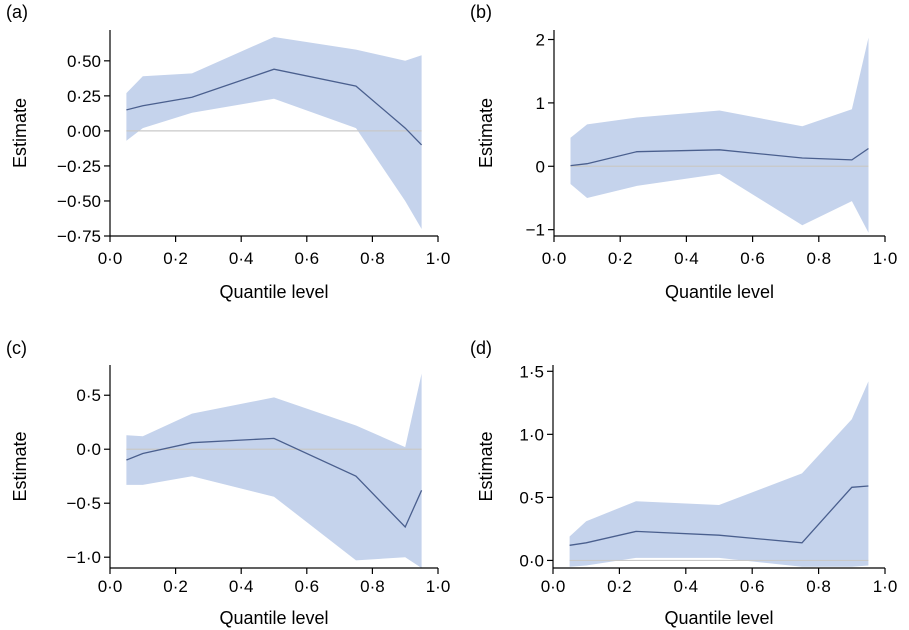  What do you see at coordinates (79, 236) in the screenshot?
I see `y-tick-label: −0·75` at bounding box center [79, 236].